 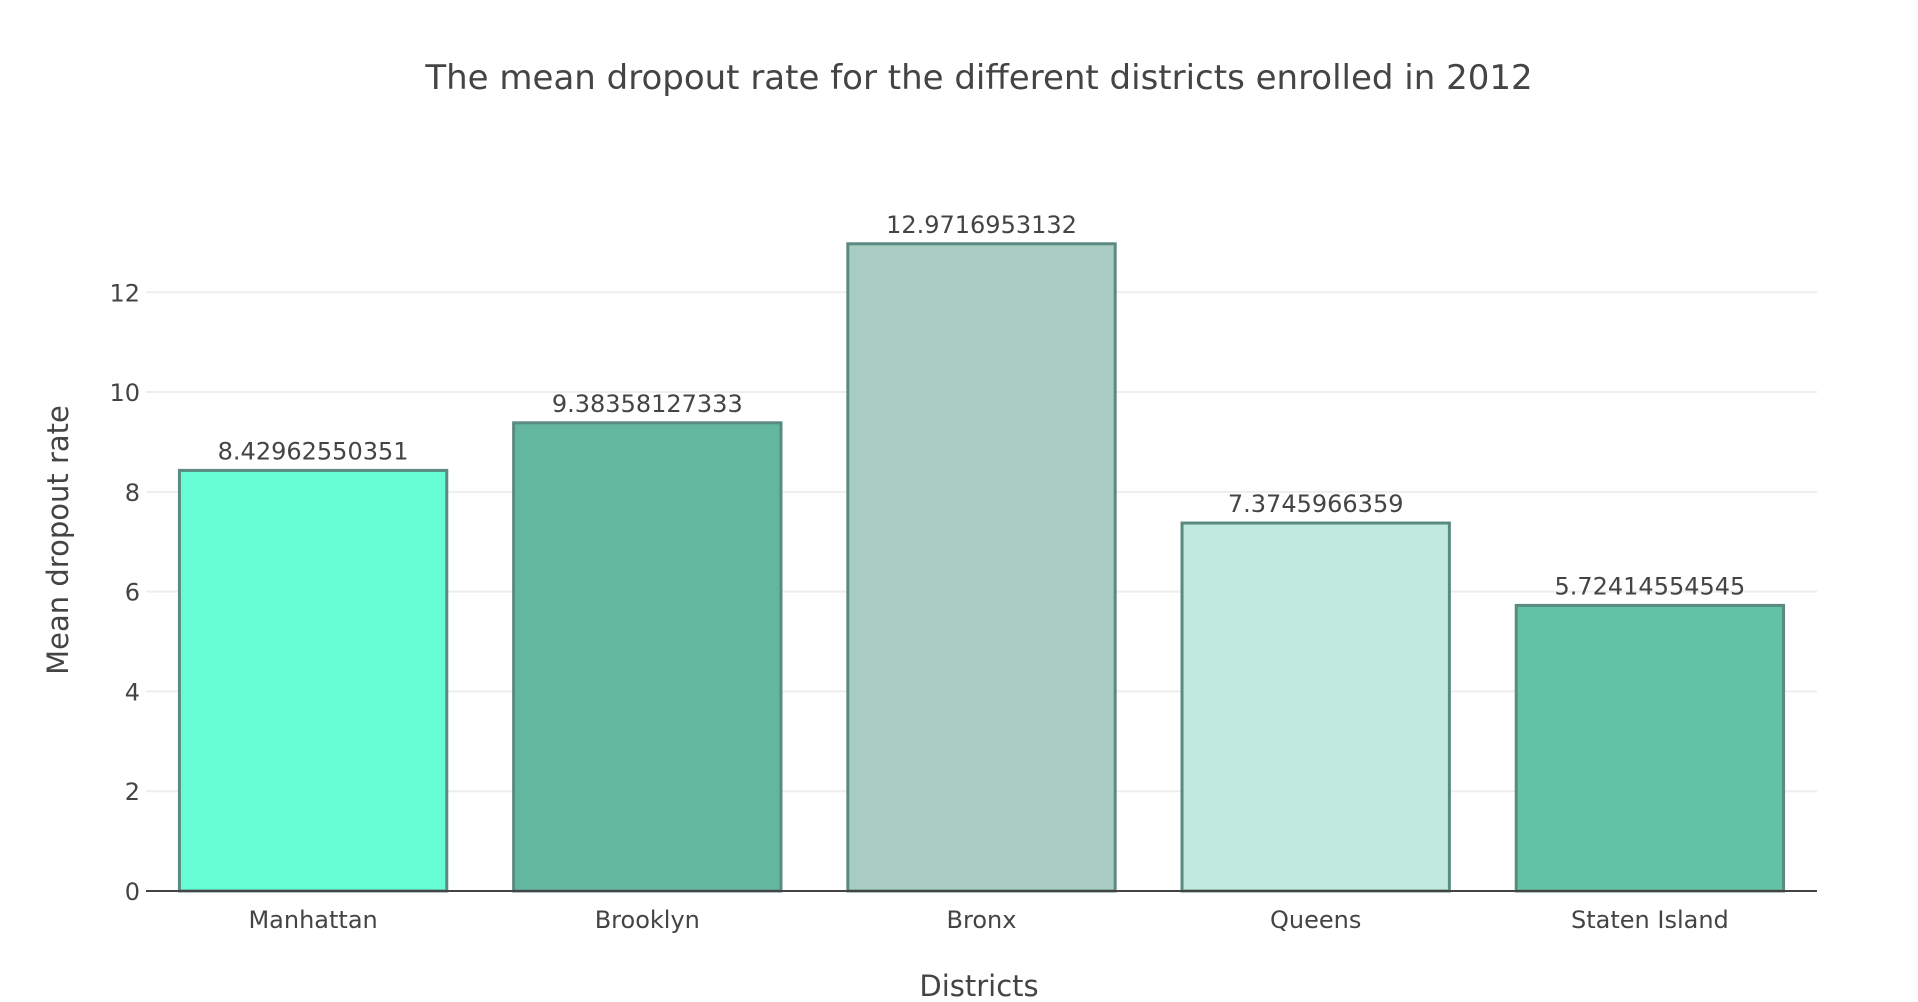 I want to click on y-tick-label: 12, so click(x=124, y=293).